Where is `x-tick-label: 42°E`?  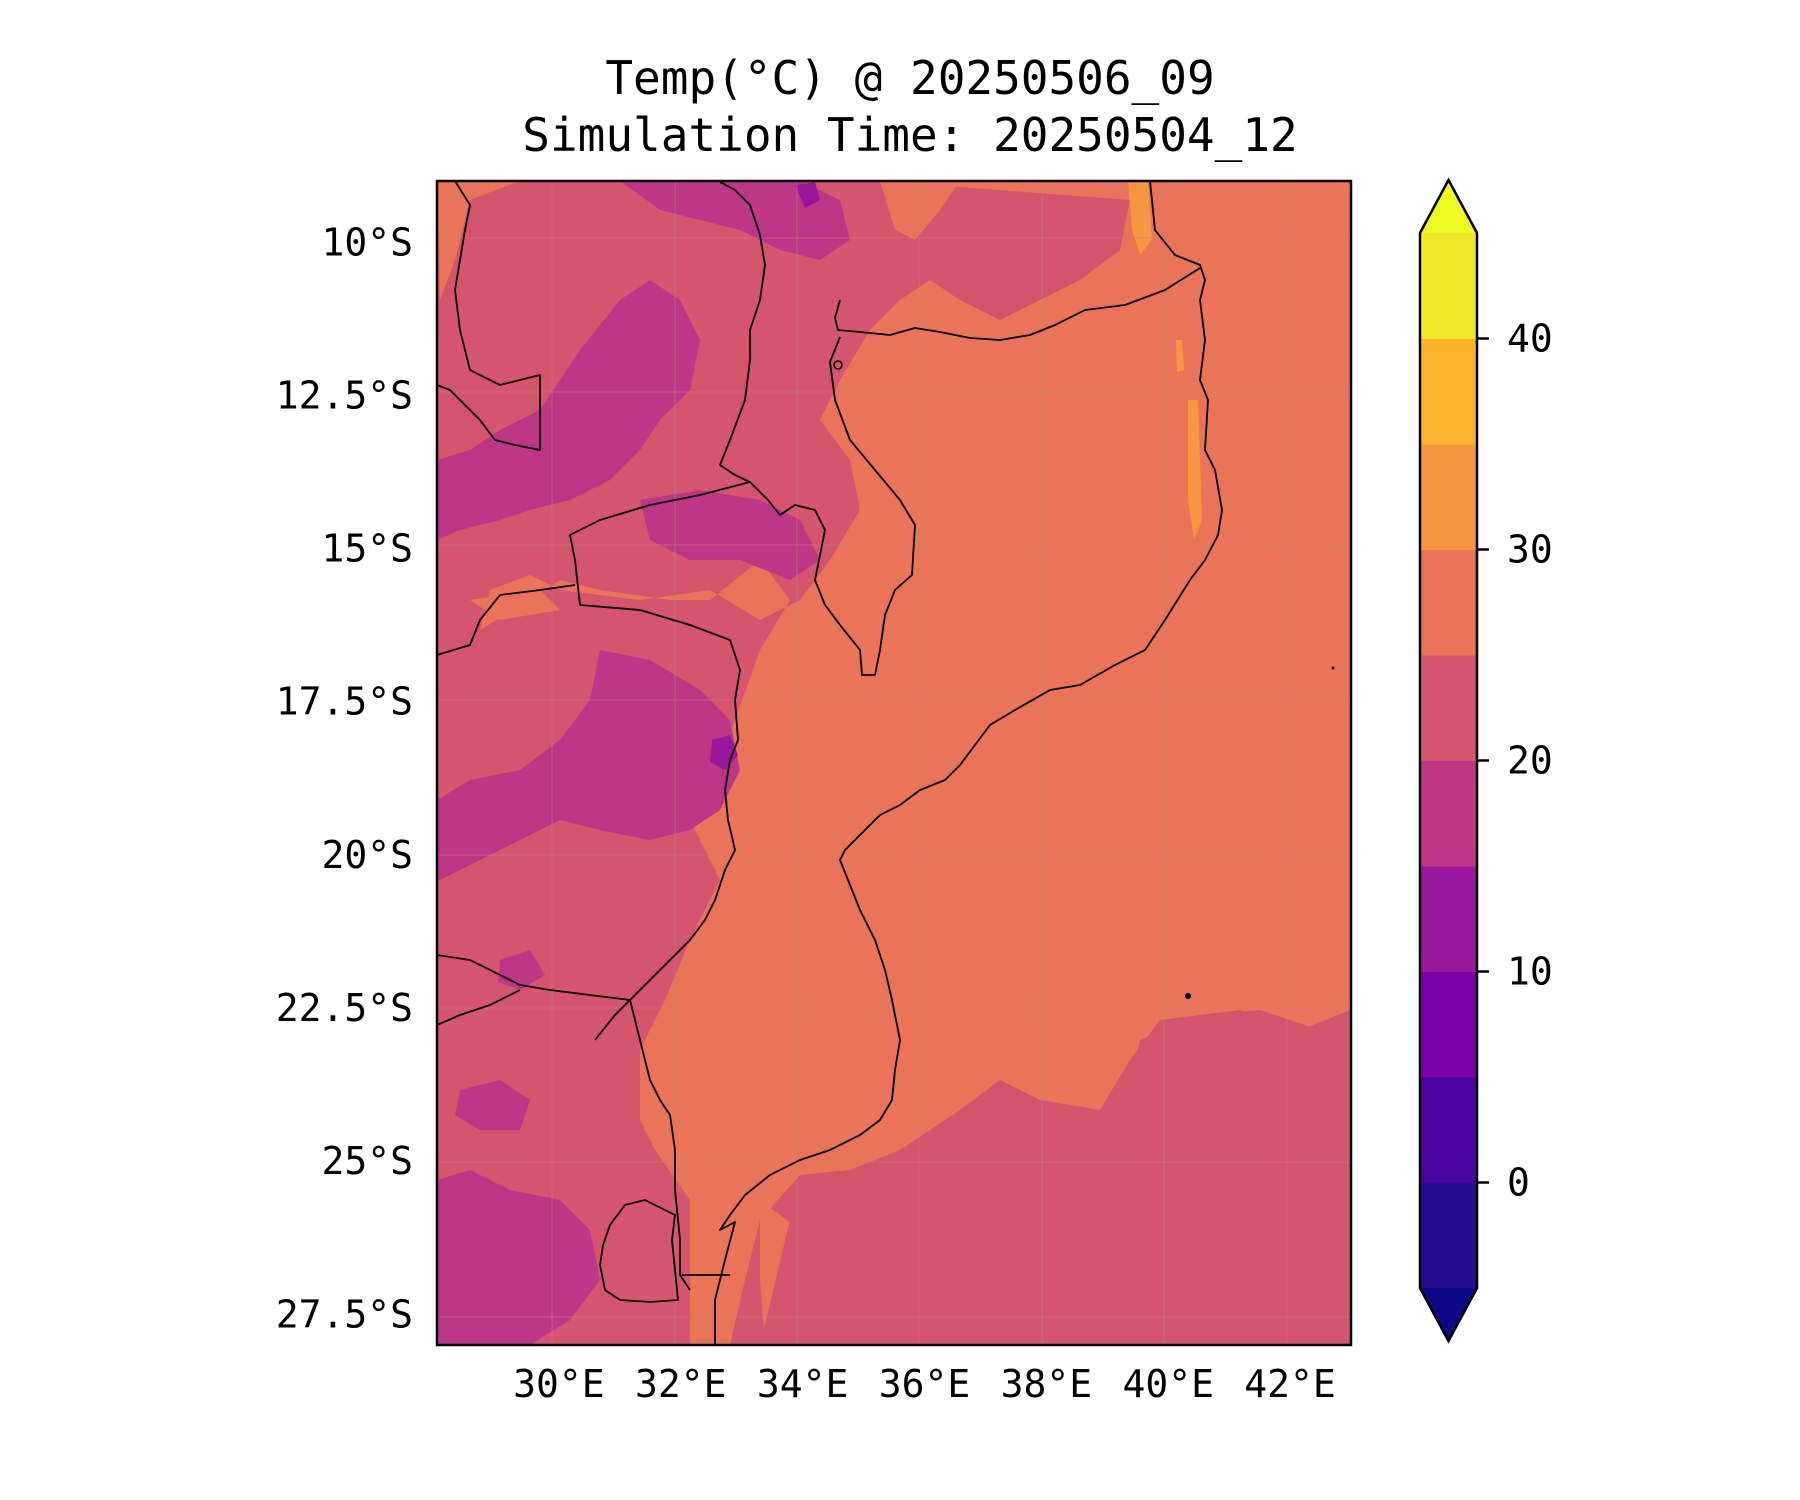
x-tick-label: 42°E is located at coordinates (1290, 1384).